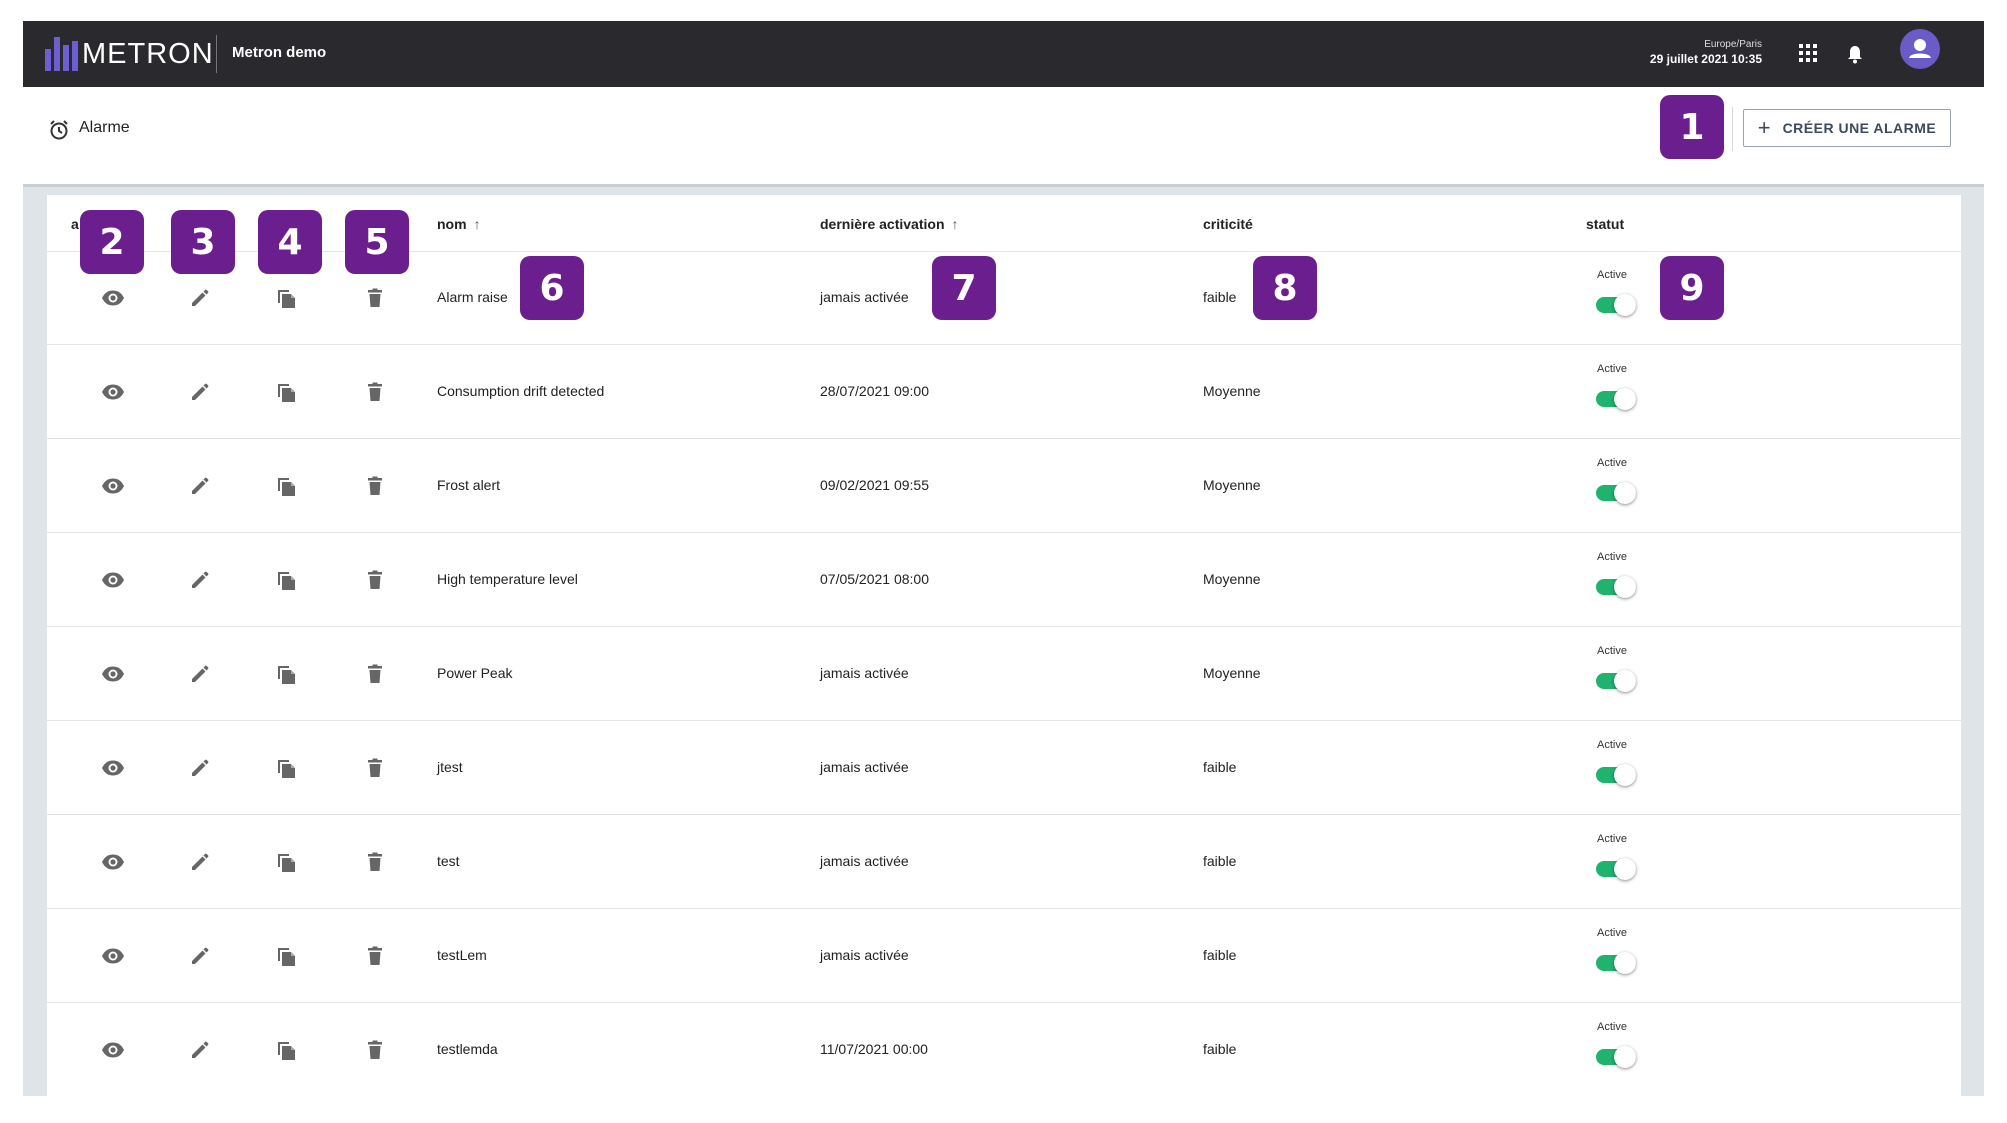  What do you see at coordinates (874, 485) in the screenshot?
I see `alarm-last-activation: 09/02/2021 09:55` at bounding box center [874, 485].